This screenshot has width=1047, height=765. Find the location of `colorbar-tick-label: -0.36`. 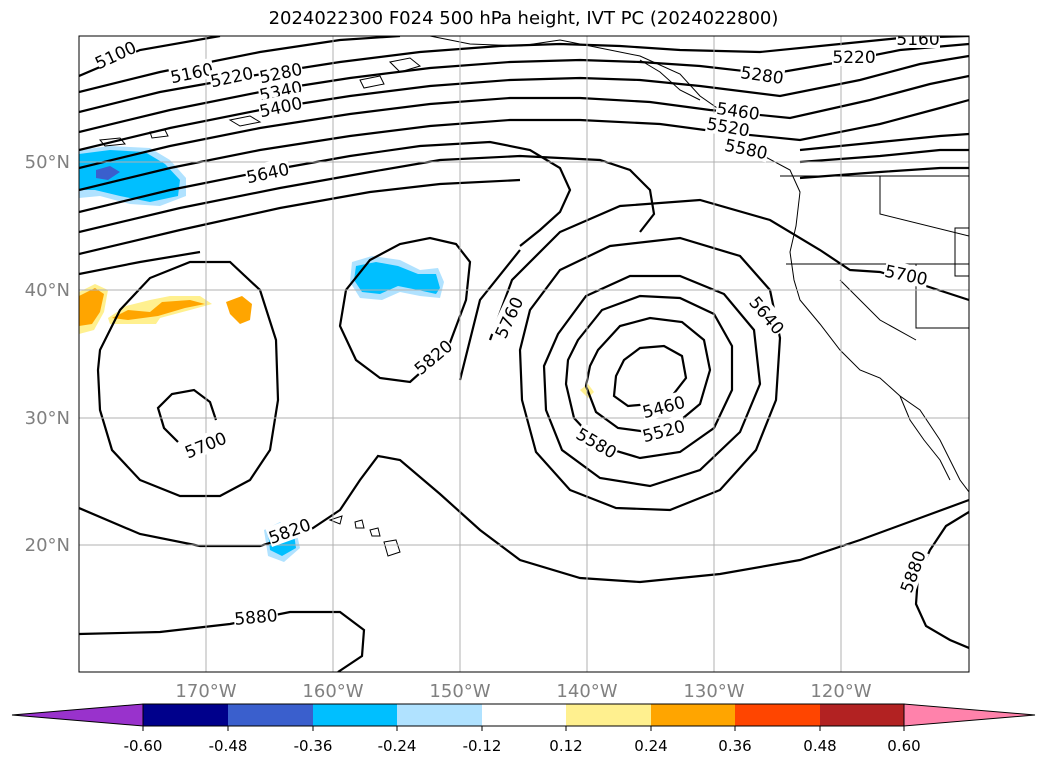

colorbar-tick-label: -0.36 is located at coordinates (313, 746).